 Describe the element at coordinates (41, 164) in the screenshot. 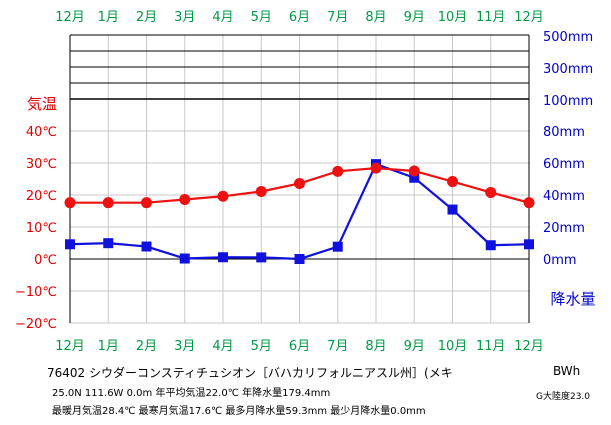

I see `temp-tick-label: 30℃` at that location.